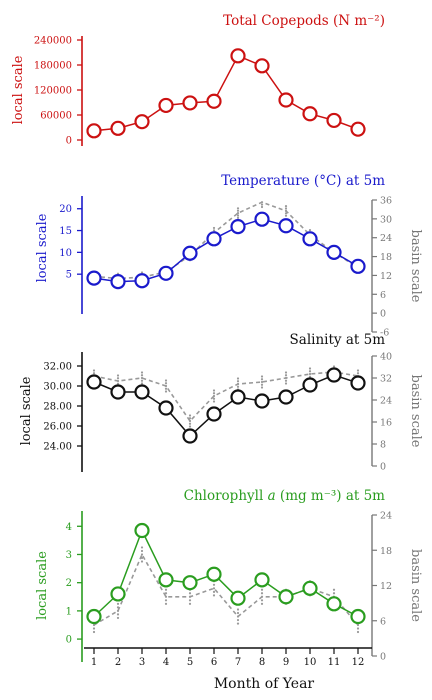 The image size is (432, 700). Describe the element at coordinates (57, 367) in the screenshot. I see `left-tick-label: 32.00` at that location.